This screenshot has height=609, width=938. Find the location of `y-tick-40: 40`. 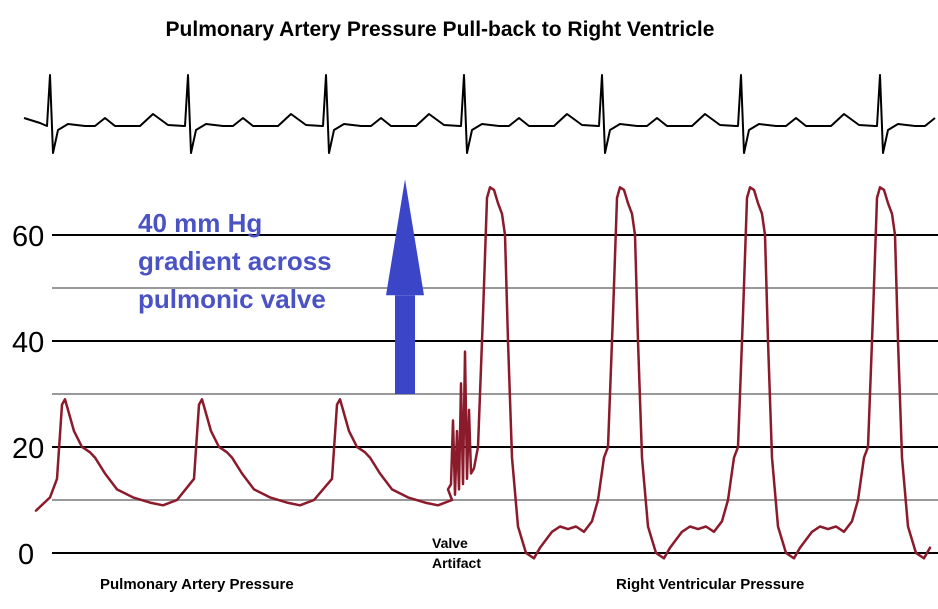

y-tick-40: 40 is located at coordinates (28, 343).